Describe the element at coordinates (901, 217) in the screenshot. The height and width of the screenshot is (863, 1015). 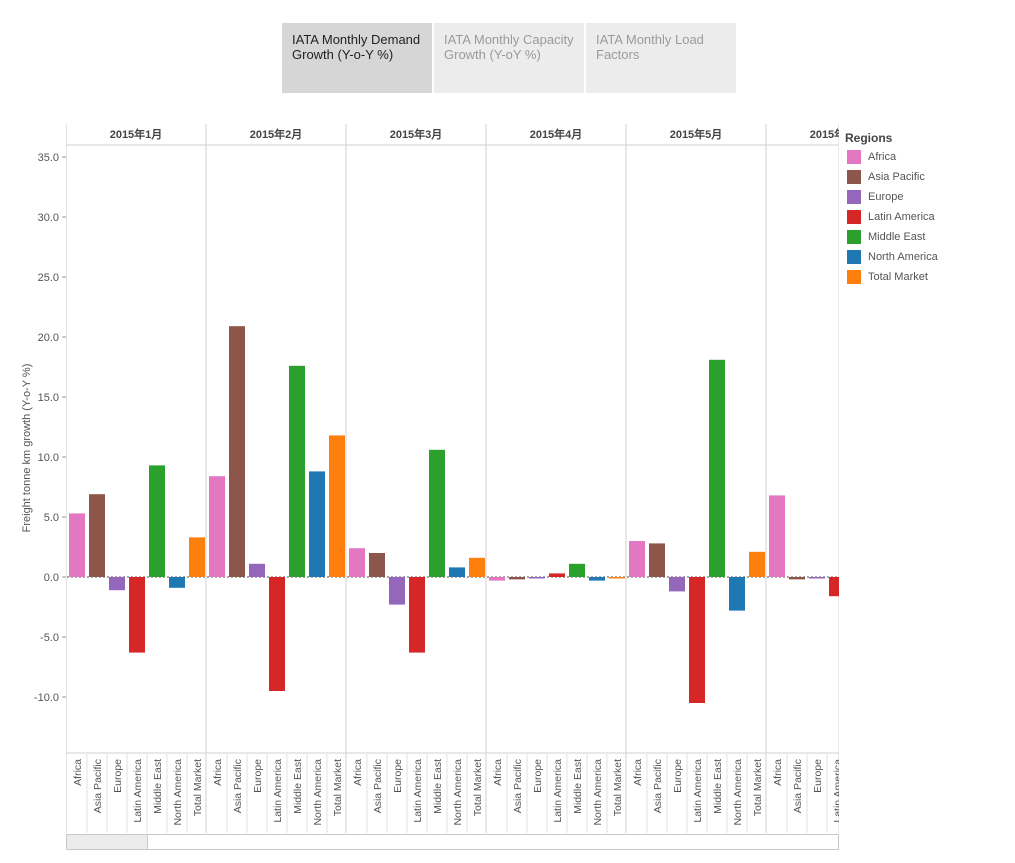
I see `legend-label: Latin America` at that location.